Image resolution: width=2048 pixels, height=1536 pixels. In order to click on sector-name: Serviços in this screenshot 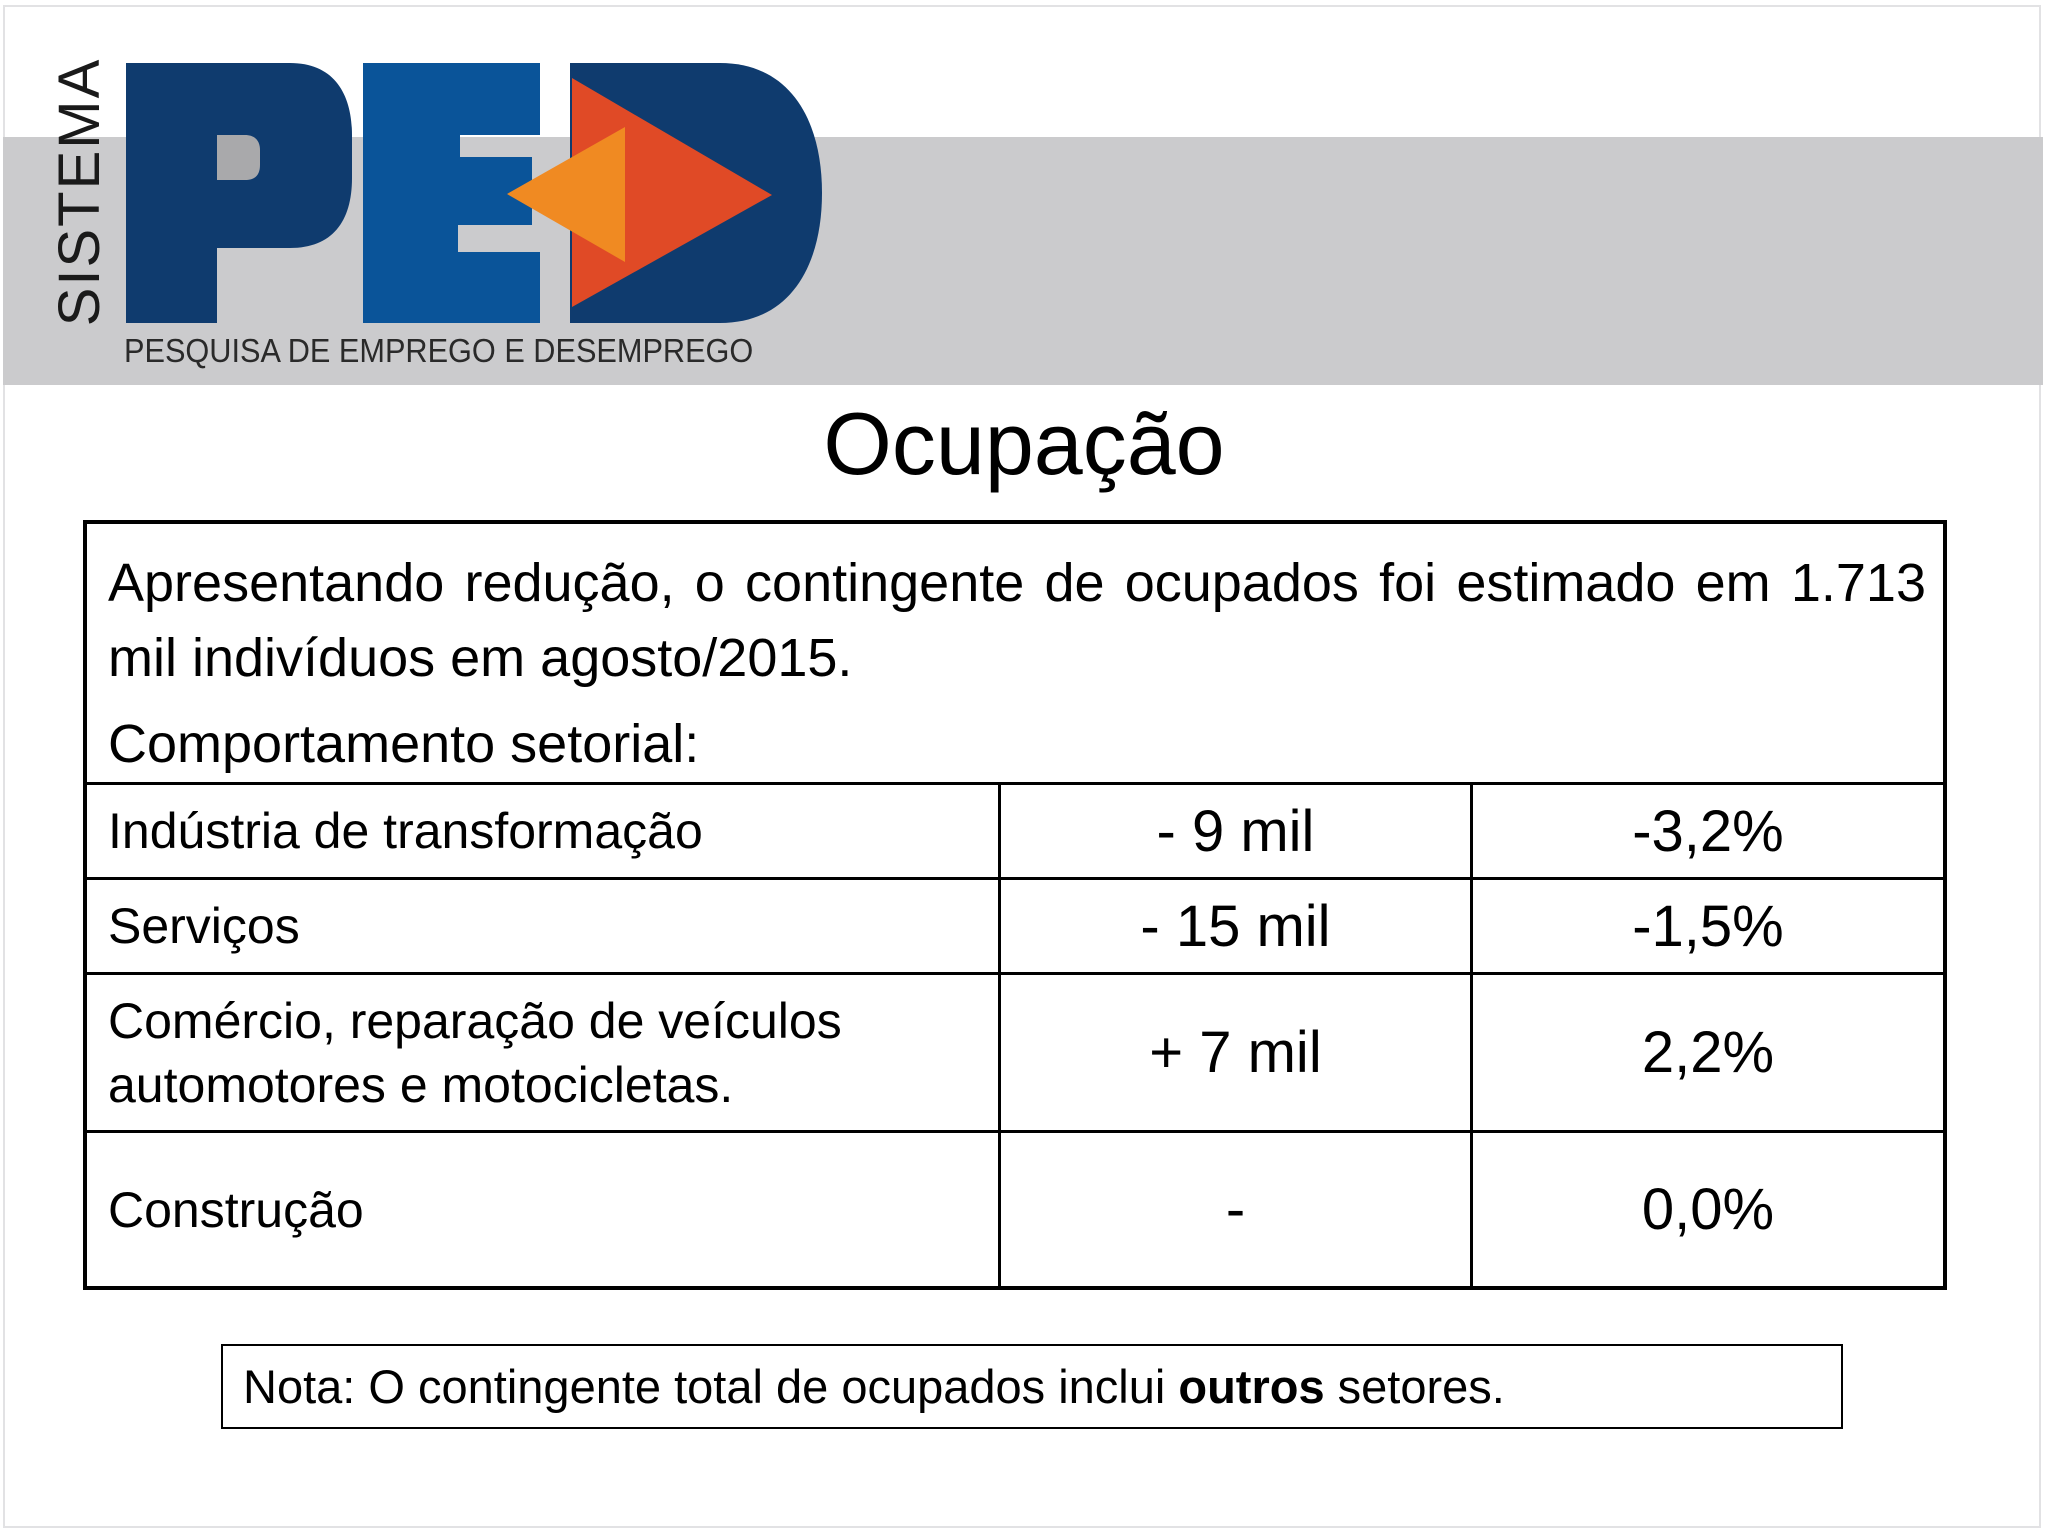, I will do `click(204, 926)`.